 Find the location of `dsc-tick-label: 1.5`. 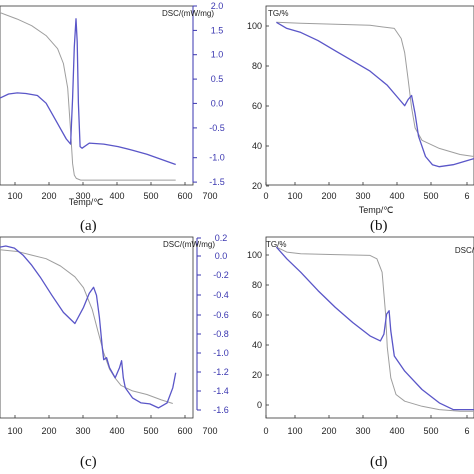

dsc-tick-label: 1.5 is located at coordinates (217, 30).